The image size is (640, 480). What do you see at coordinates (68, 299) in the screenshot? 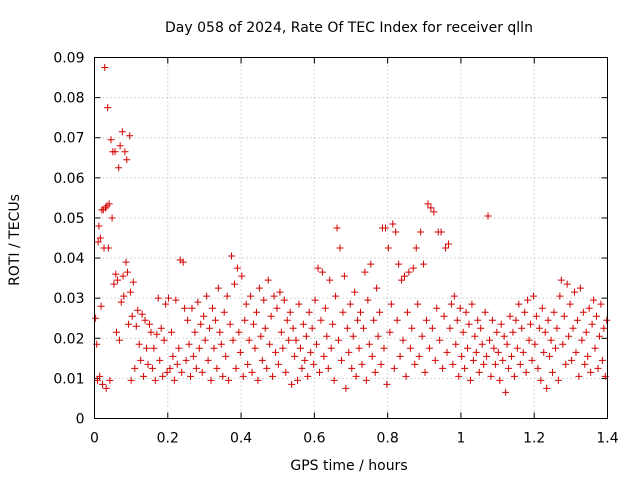
I see `y-tick-label: 0.03` at bounding box center [68, 299].